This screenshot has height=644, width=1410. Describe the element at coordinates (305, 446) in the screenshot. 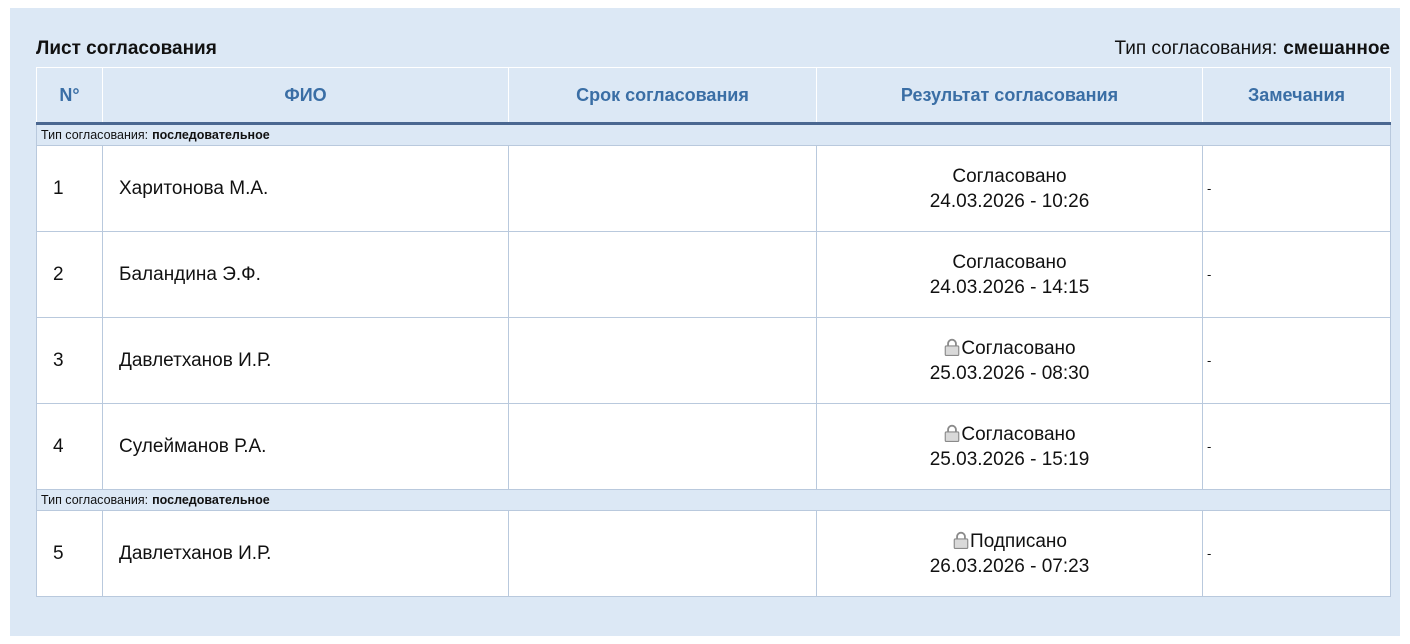

I see `approver-name: Сулейманов Р.А.` at that location.